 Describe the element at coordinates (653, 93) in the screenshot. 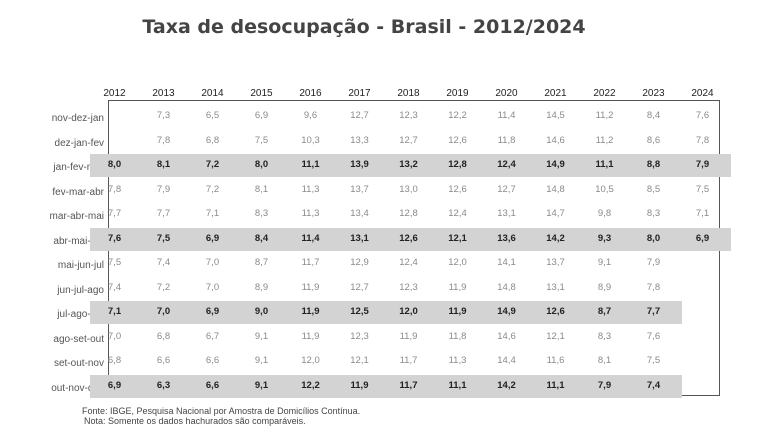

I see `year-header-2023: 2023` at that location.